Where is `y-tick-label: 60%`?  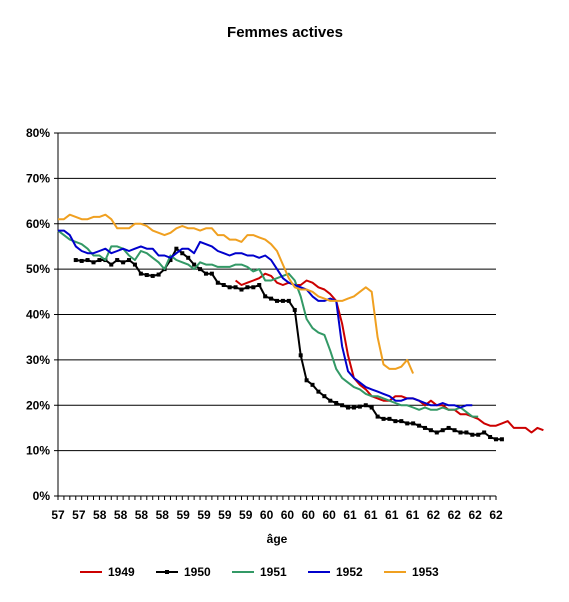
y-tick-label: 60% is located at coordinates (38, 224).